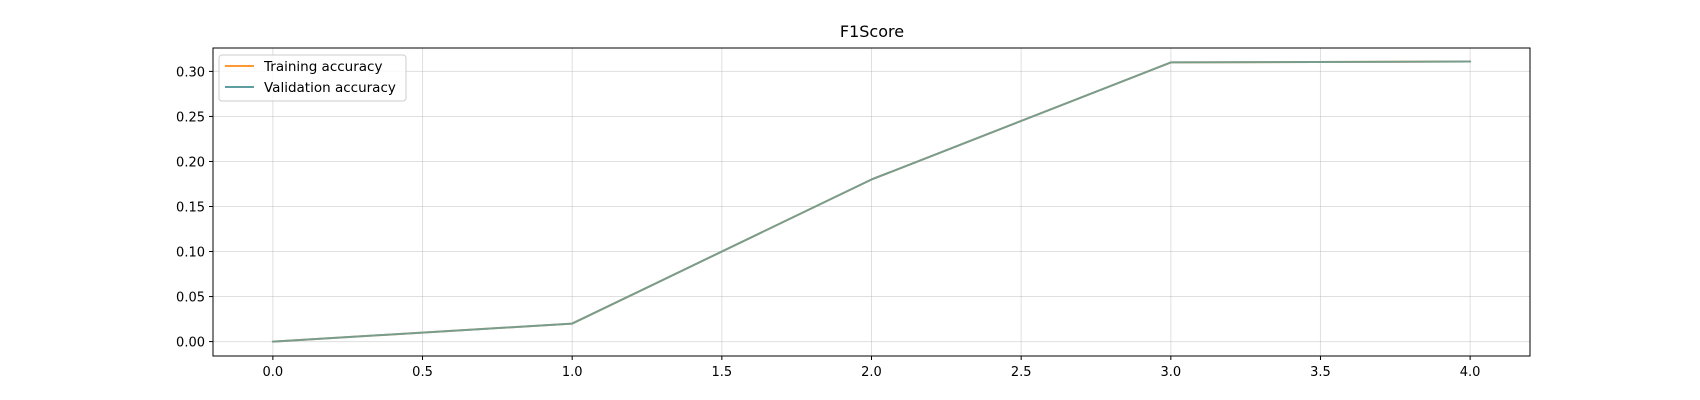  I want to click on x-axis: 0.0 0.5 1.0 1.5 2.0 2.5 3.0 3.5 4.0, so click(872, 368).